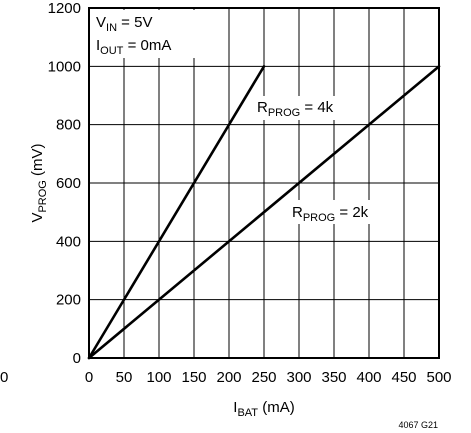 The width and height of the screenshot is (471, 433). What do you see at coordinates (418, 425) in the screenshot?
I see `figure-number: 4067 G21` at bounding box center [418, 425].